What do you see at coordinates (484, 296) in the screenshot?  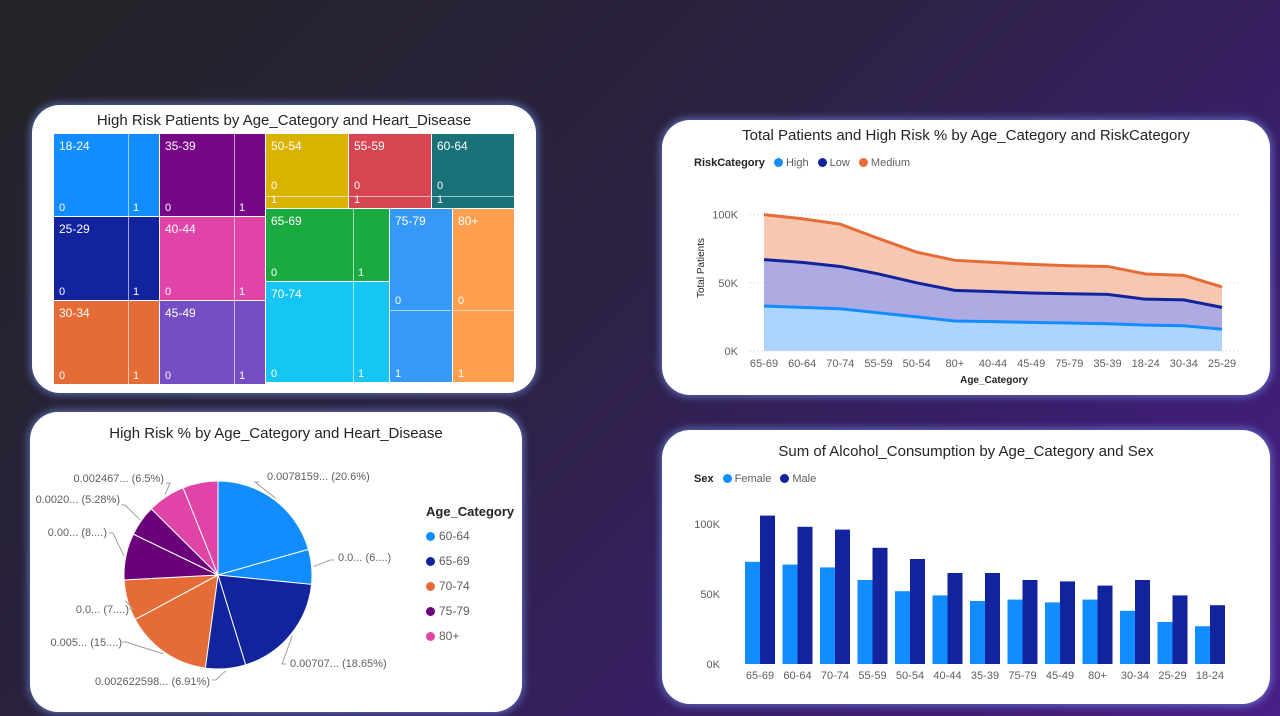 I see `treemap-cell-80plus: 80+ 0 1` at bounding box center [484, 296].